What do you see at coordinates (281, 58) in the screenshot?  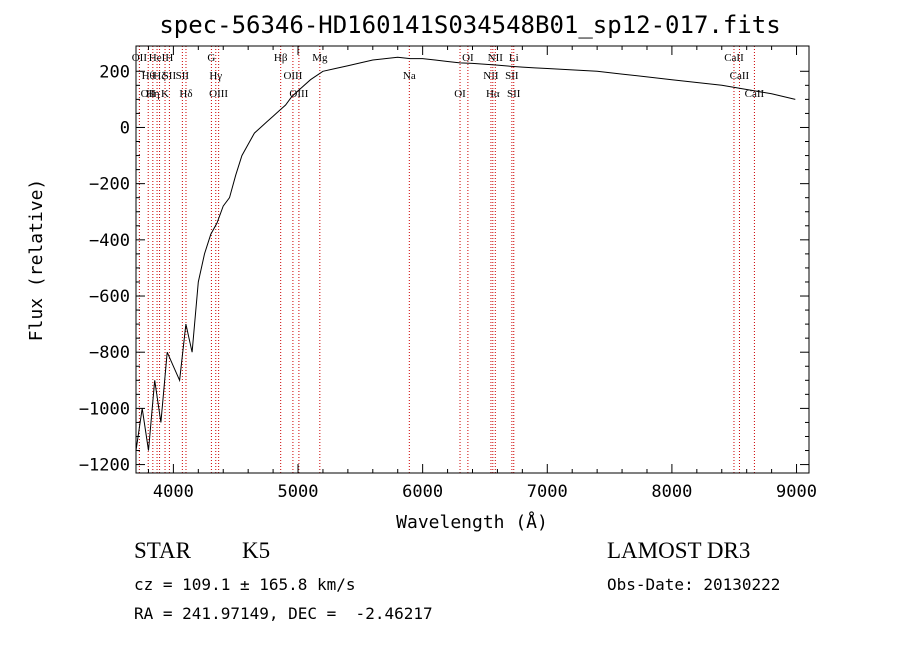 I see `line-label: Hβ` at bounding box center [281, 58].